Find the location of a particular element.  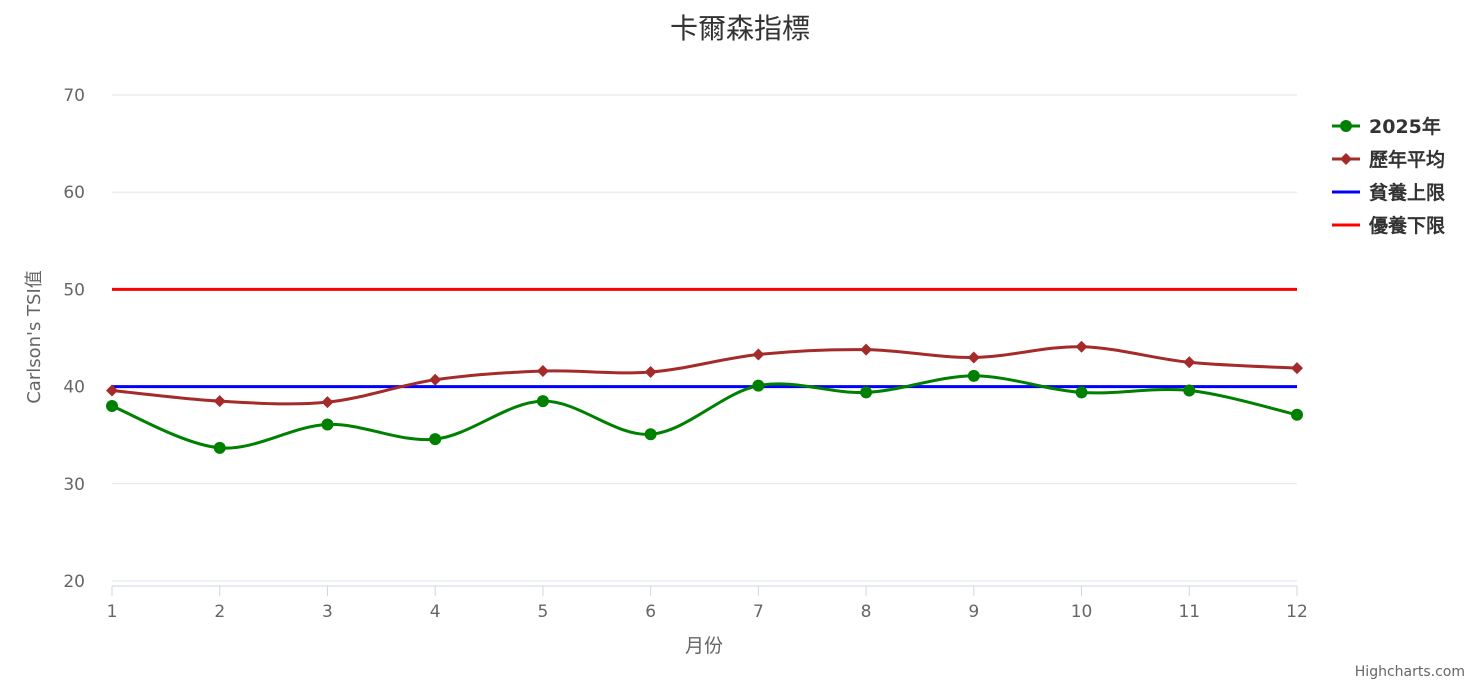

x-tick-label: 7 is located at coordinates (758, 612).